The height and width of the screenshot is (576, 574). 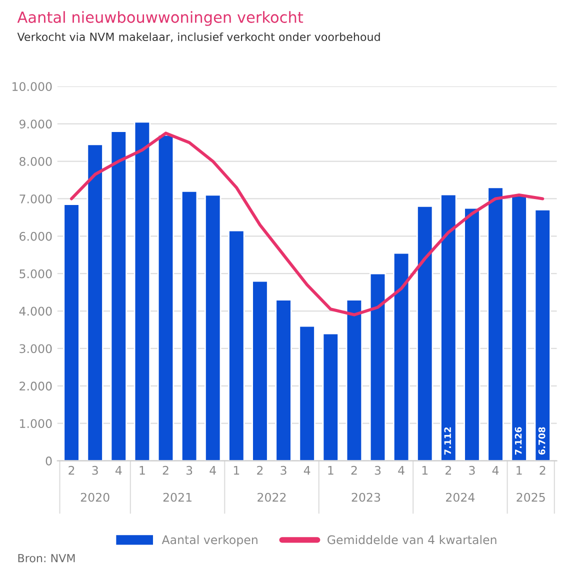 What do you see at coordinates (35, 311) in the screenshot?
I see `y-tick-label: 4.000` at bounding box center [35, 311].